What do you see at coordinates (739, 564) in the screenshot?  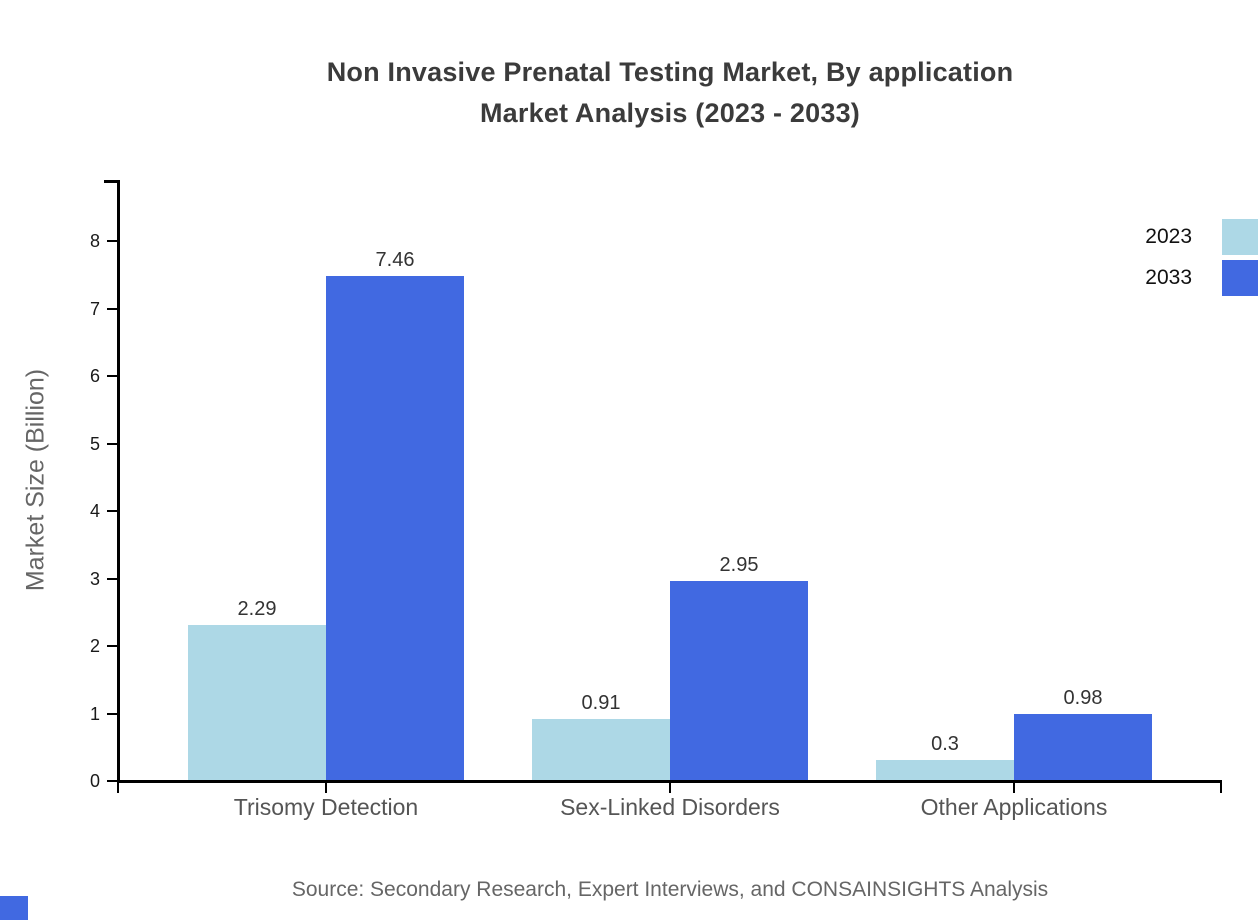 I see `value-label-2033-sex-linked-disorders: 2.95` at bounding box center [739, 564].